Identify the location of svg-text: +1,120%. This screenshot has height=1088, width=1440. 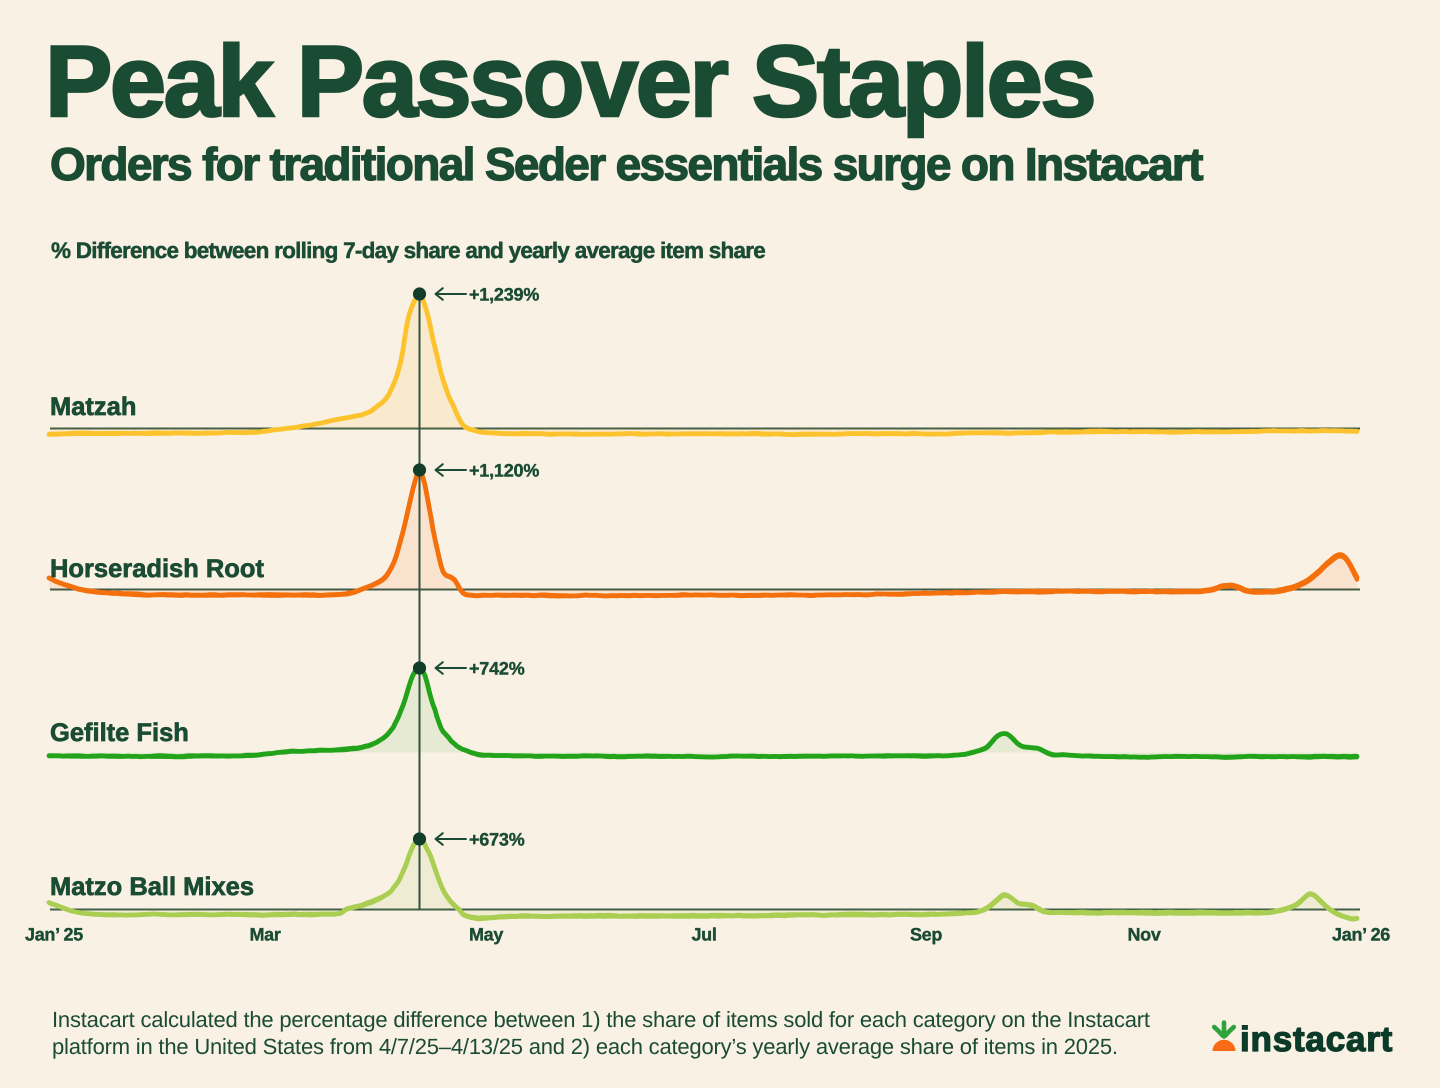
(504, 470).